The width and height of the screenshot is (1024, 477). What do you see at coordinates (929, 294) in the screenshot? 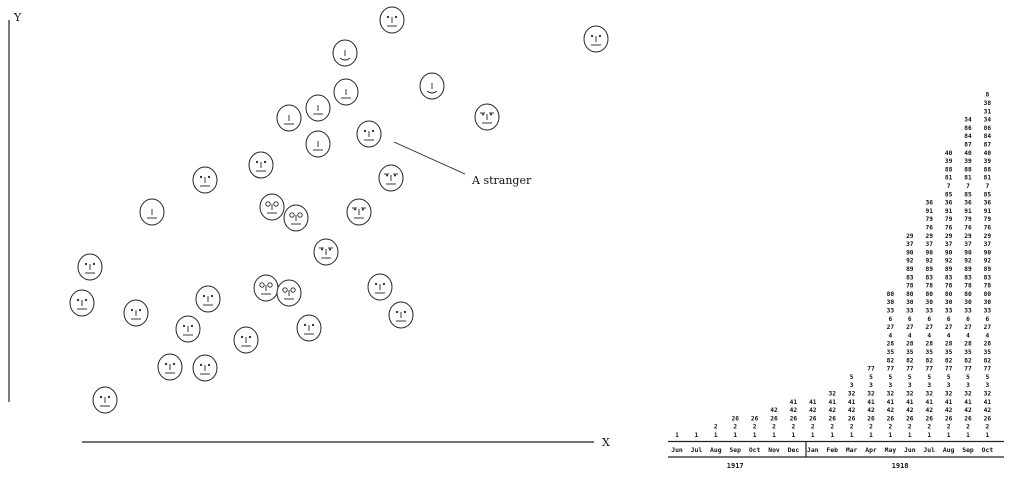
I see `stack-entry: 80` at bounding box center [929, 294].